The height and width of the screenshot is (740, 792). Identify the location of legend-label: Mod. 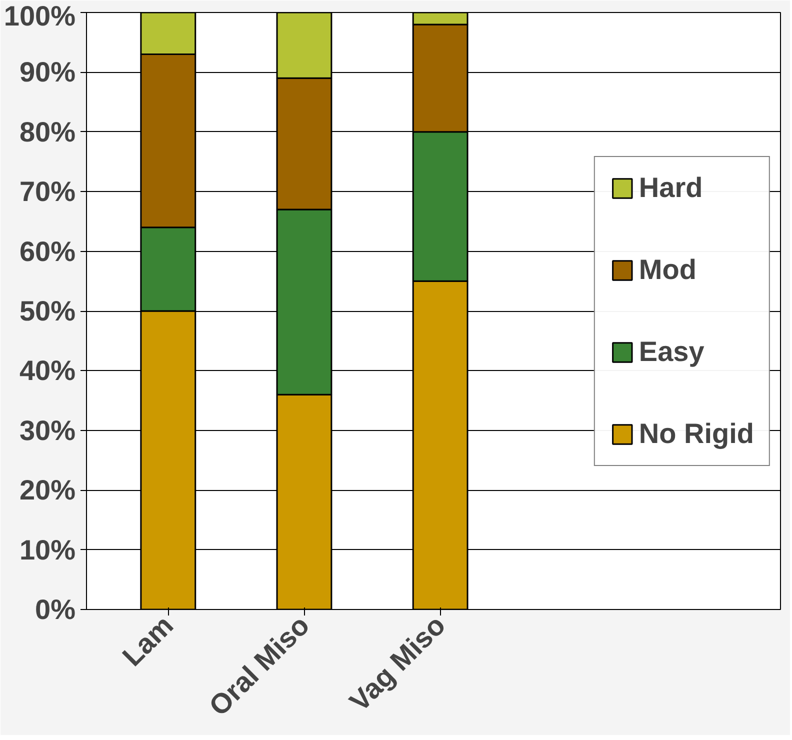
(667, 270).